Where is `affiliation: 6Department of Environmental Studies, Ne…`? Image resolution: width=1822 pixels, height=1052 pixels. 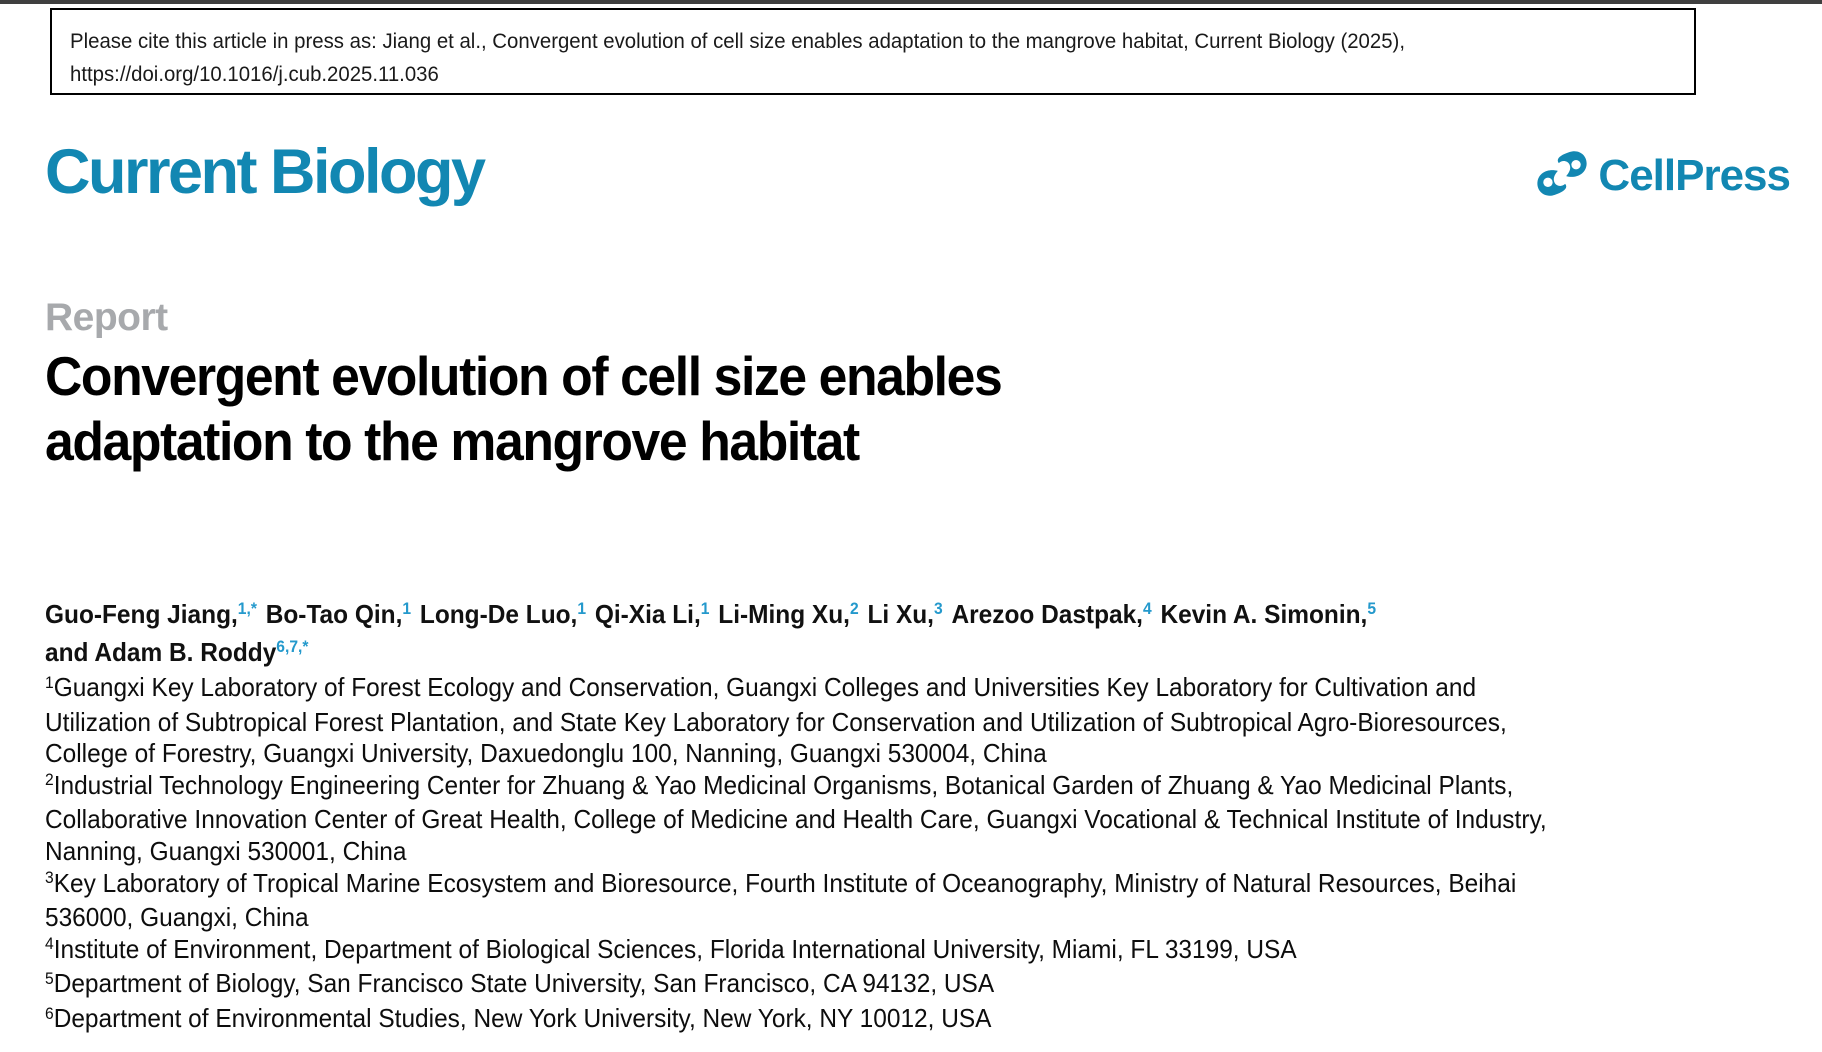
affiliation: 6Department of Environmental Studies, Ne… is located at coordinates (518, 1017).